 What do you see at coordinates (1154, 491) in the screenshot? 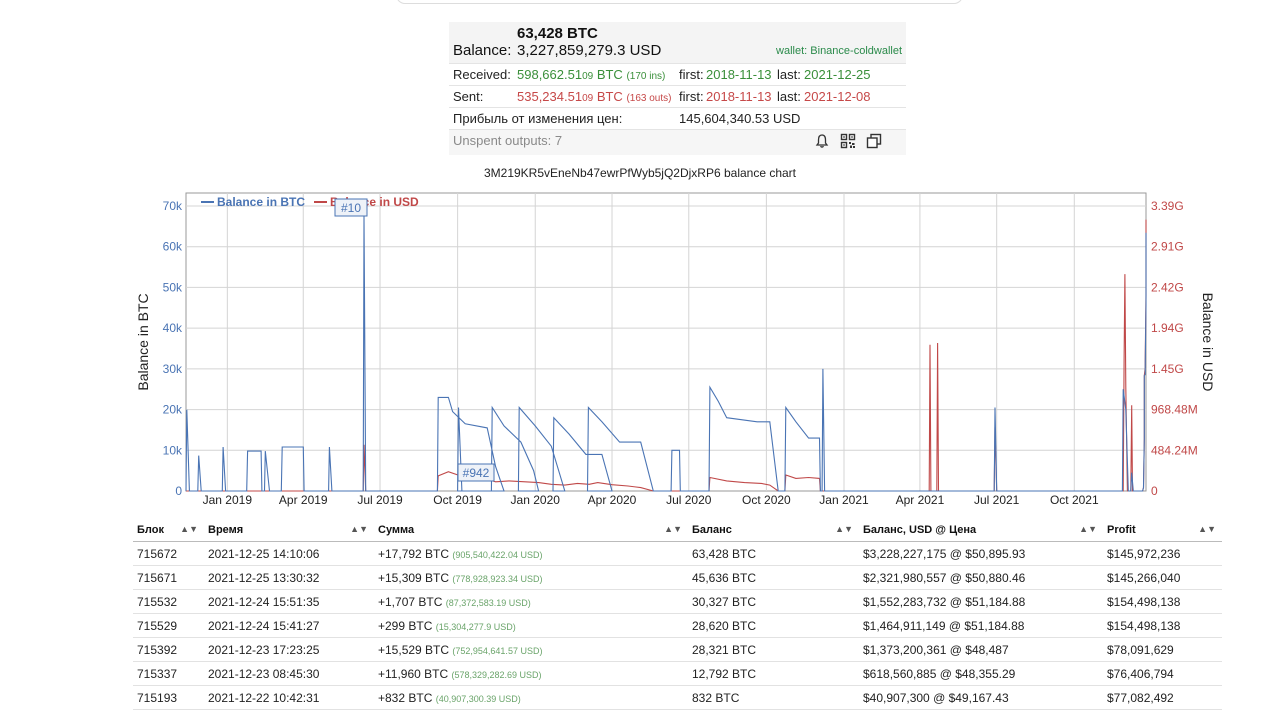
I see `y2-tick-label: 0` at bounding box center [1154, 491].